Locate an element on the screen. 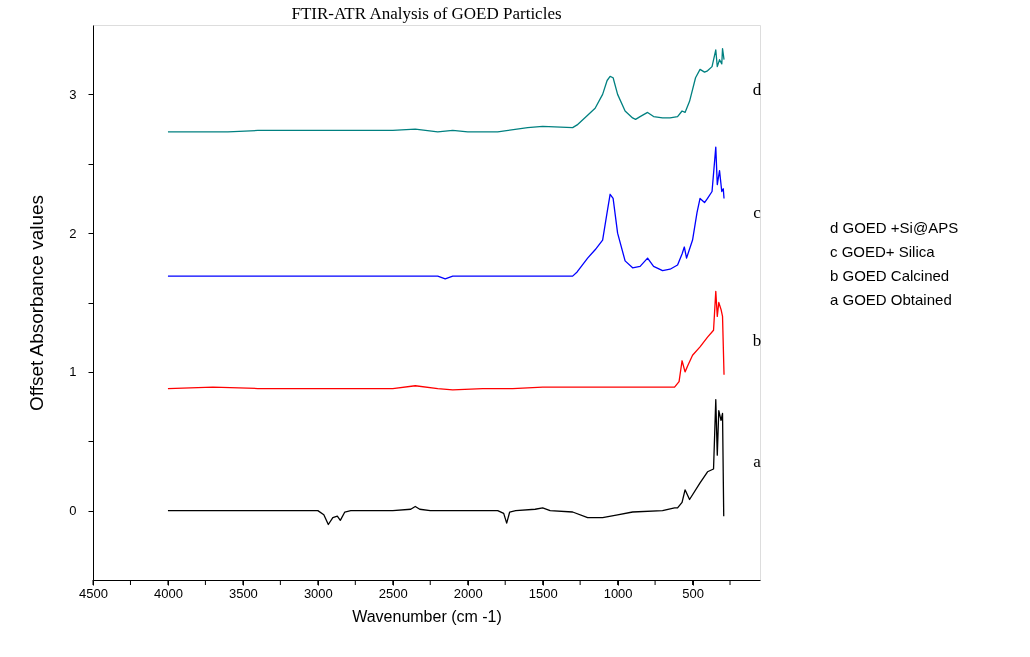 This screenshot has width=1030, height=657. y-tick-label: 1 is located at coordinates (73, 372).